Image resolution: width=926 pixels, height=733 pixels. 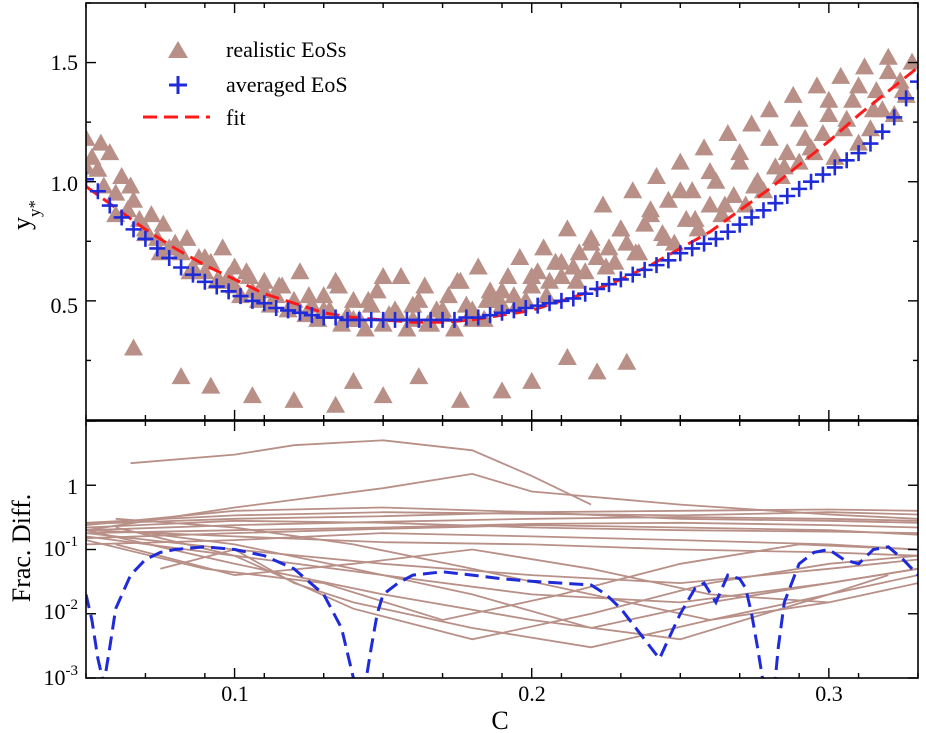 I want to click on bottom-y-tick-label-0.001: 10⁻³, so click(x=61, y=676).